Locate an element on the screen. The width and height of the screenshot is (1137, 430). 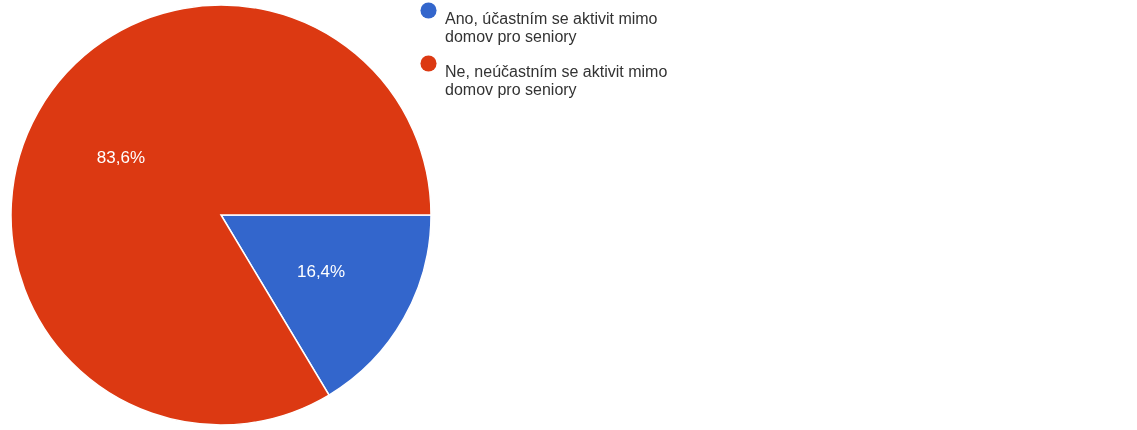
legend-label: Ne, neúčastním se aktivit mimo domov pro seniory is located at coordinates (556, 80).